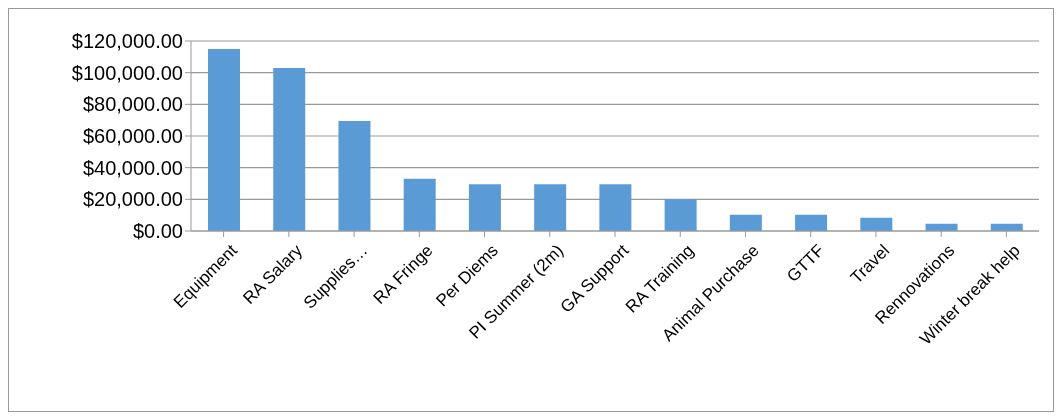  Describe the element at coordinates (132, 199) in the screenshot. I see `y-tick-label: $20,000.00` at that location.